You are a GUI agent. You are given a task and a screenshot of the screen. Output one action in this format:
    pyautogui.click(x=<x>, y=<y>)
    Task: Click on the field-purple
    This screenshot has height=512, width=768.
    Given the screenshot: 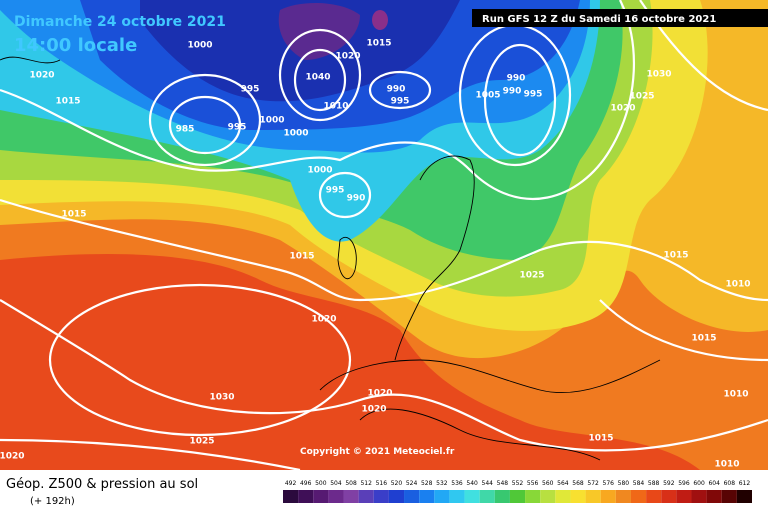 What is the action you would take?
    pyautogui.click(x=319, y=31)
    